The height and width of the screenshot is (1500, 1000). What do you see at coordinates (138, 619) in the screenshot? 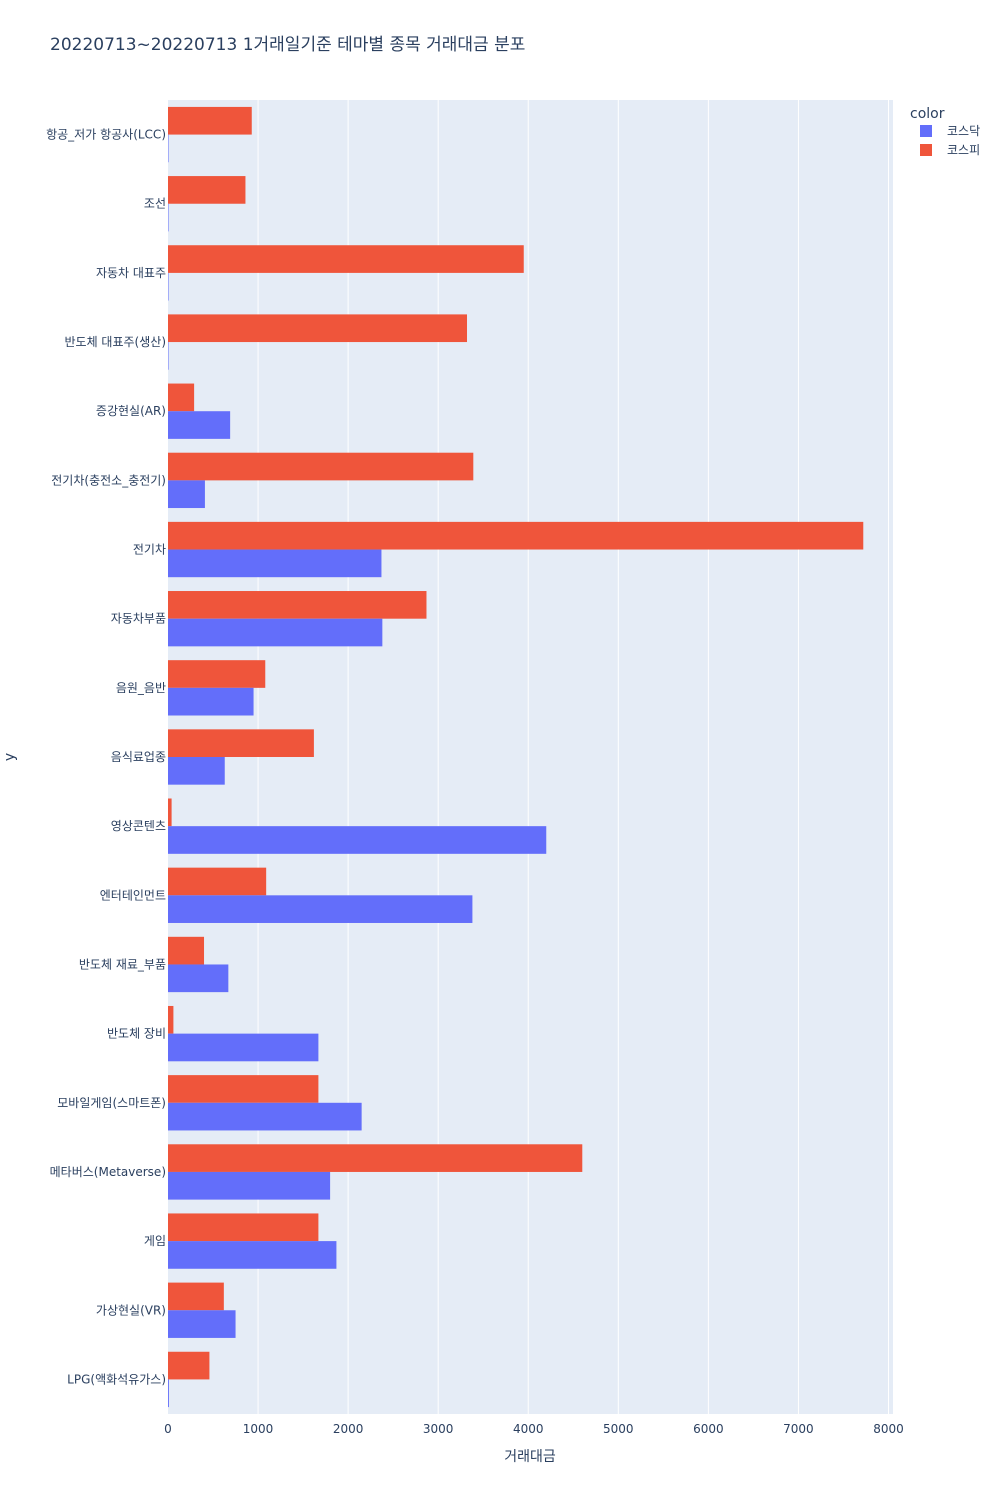
I see `y-tick-label: 자동차부품` at bounding box center [138, 619].